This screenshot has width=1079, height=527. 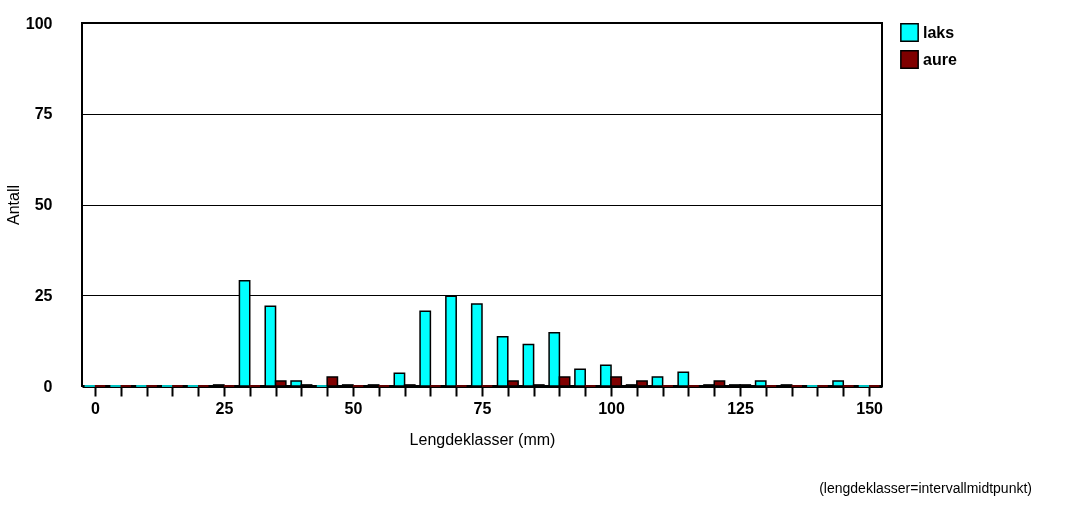 I want to click on y-axis-title: Antall, so click(x=13, y=205).